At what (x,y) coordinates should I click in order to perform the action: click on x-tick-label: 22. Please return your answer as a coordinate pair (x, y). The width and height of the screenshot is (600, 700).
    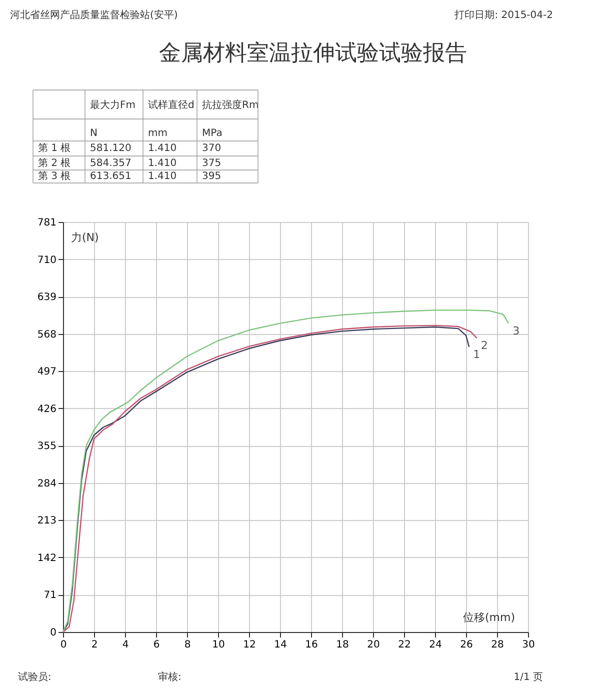
    Looking at the image, I should click on (404, 645).